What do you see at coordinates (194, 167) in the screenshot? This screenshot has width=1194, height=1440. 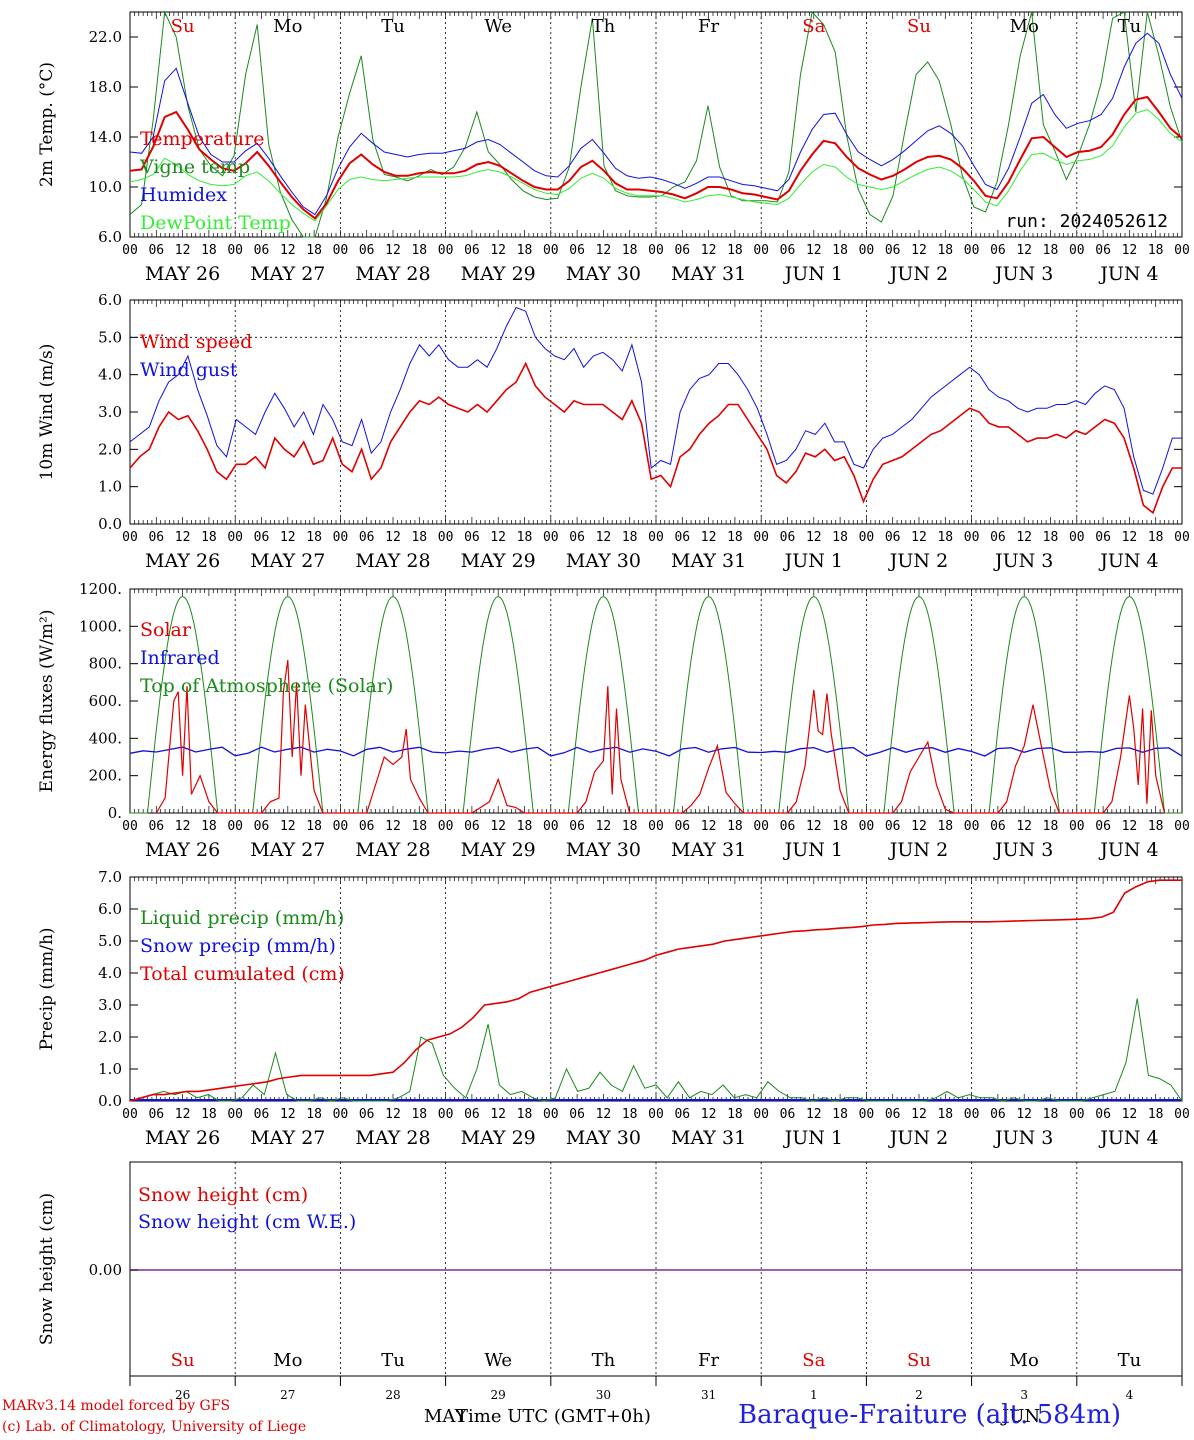 I see `legend-entry: Vigne temp` at bounding box center [194, 167].